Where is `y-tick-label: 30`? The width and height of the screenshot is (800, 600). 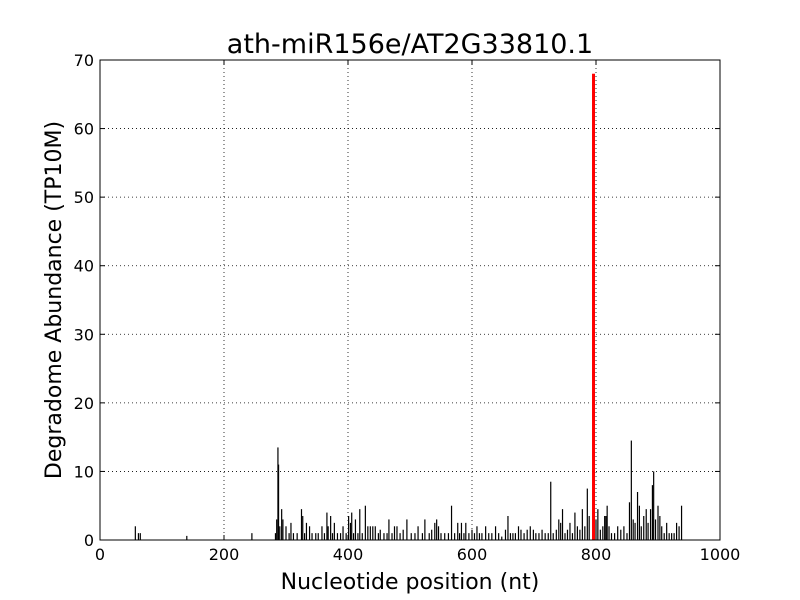
y-tick-label: 30 is located at coordinates (84, 334).